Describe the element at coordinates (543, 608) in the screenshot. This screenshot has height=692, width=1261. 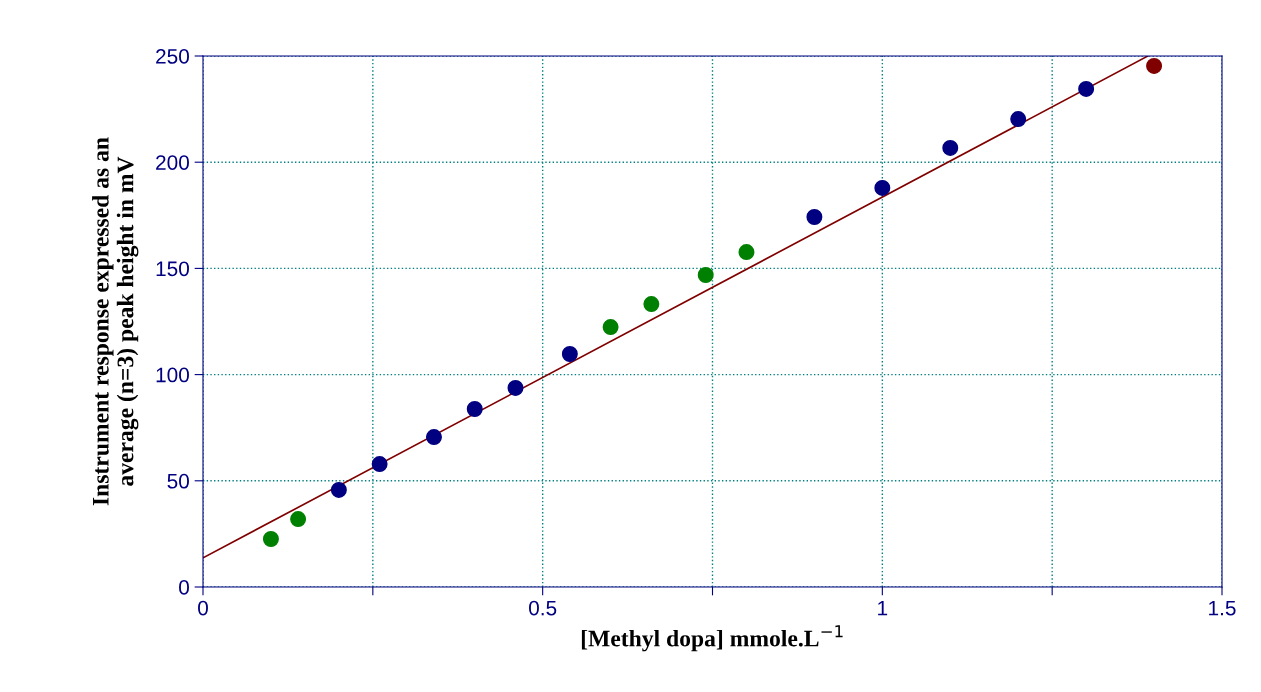
I see `x-tick-label: 0.5` at that location.